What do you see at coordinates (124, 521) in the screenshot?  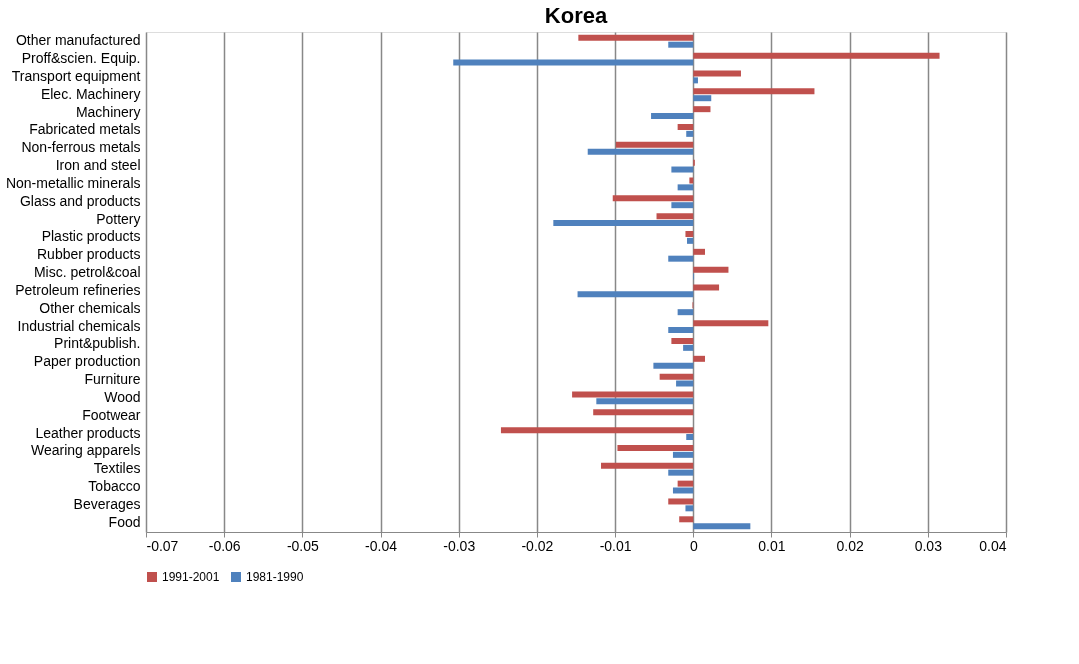 I see `y-tick-label: Food` at bounding box center [124, 521].